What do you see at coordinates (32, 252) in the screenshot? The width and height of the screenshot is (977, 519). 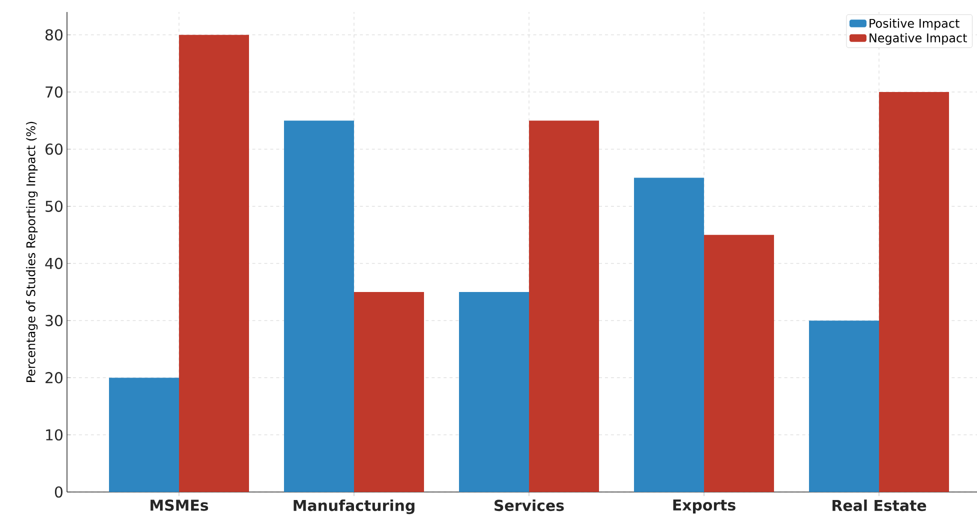 I see `y-axis-title: Percentage of Studies Reporting Impact (%)` at bounding box center [32, 252].